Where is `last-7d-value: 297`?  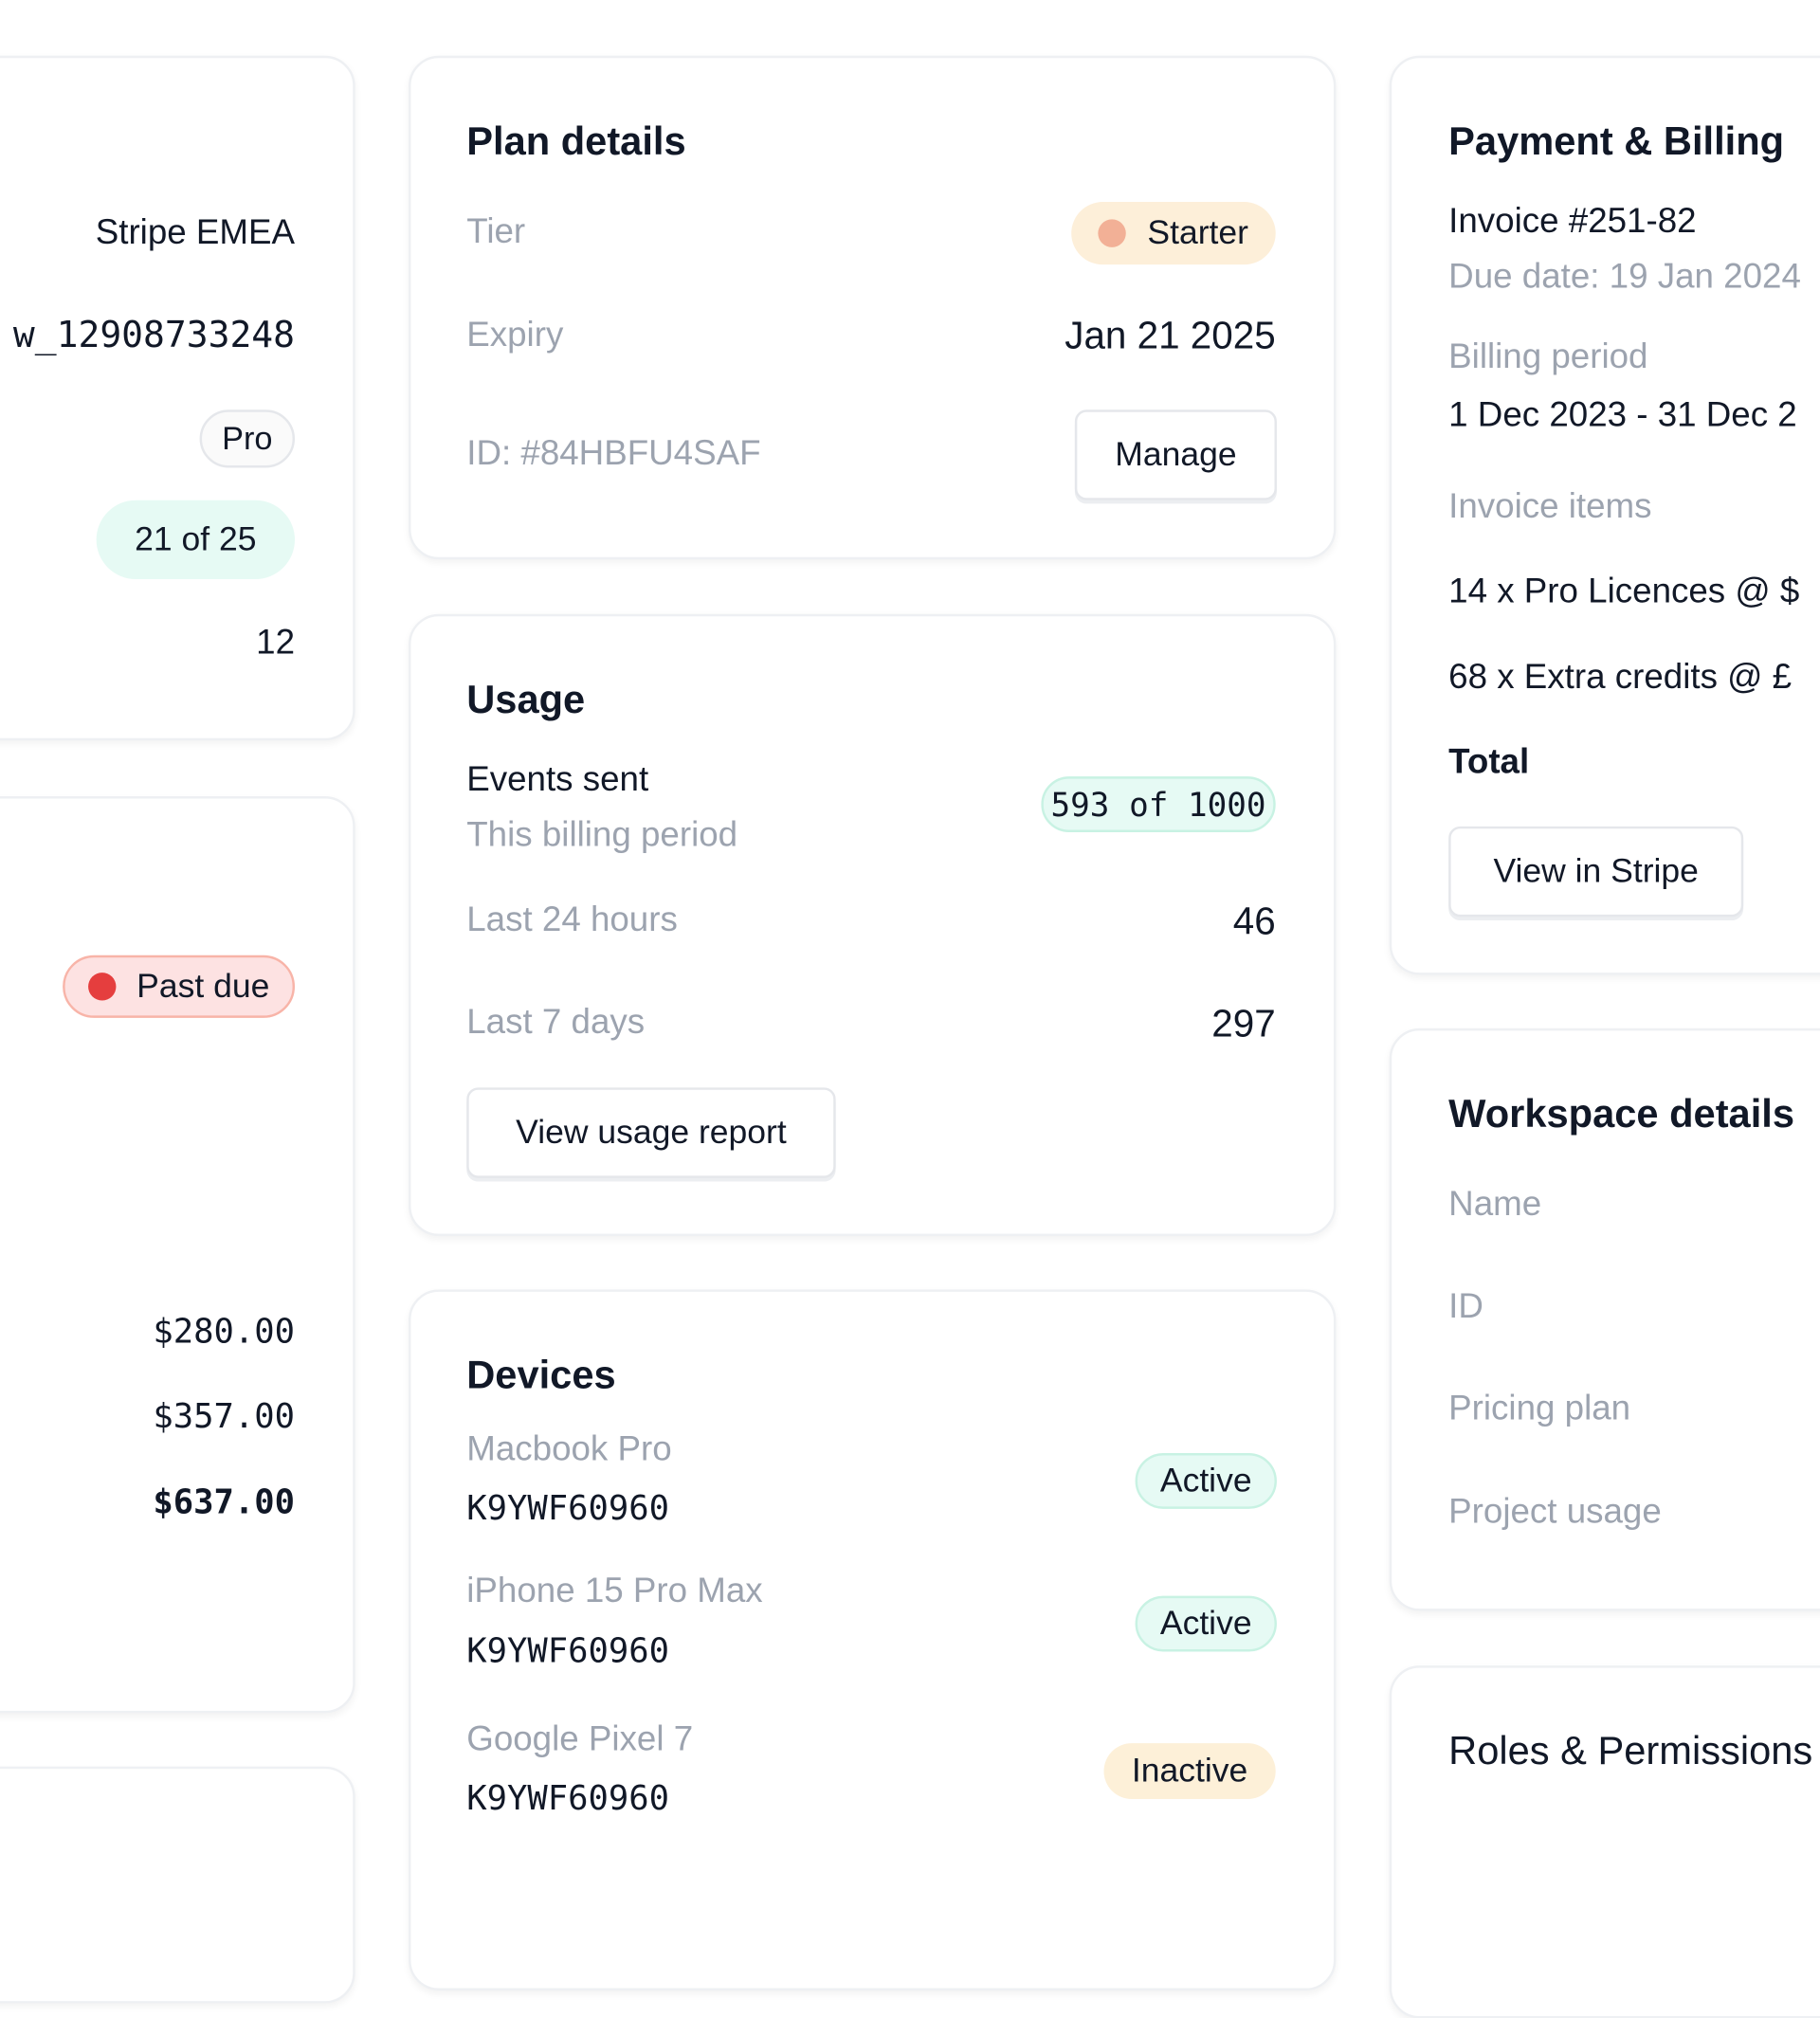
last-7d-value: 297 is located at coordinates (1243, 1023).